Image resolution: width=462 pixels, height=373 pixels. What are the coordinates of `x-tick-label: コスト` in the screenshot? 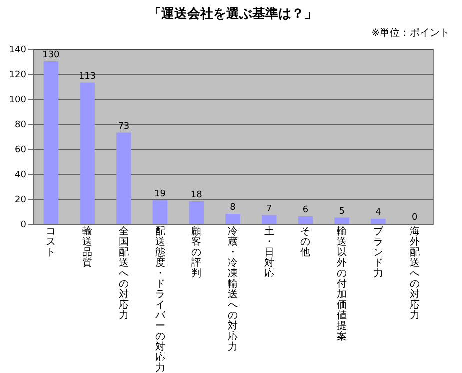 It's located at (51, 242).